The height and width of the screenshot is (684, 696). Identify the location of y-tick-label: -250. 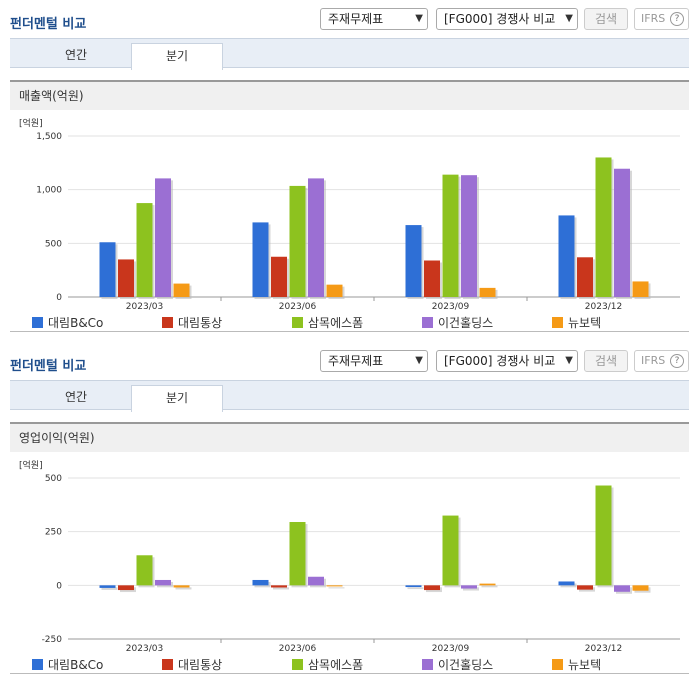
(52, 640).